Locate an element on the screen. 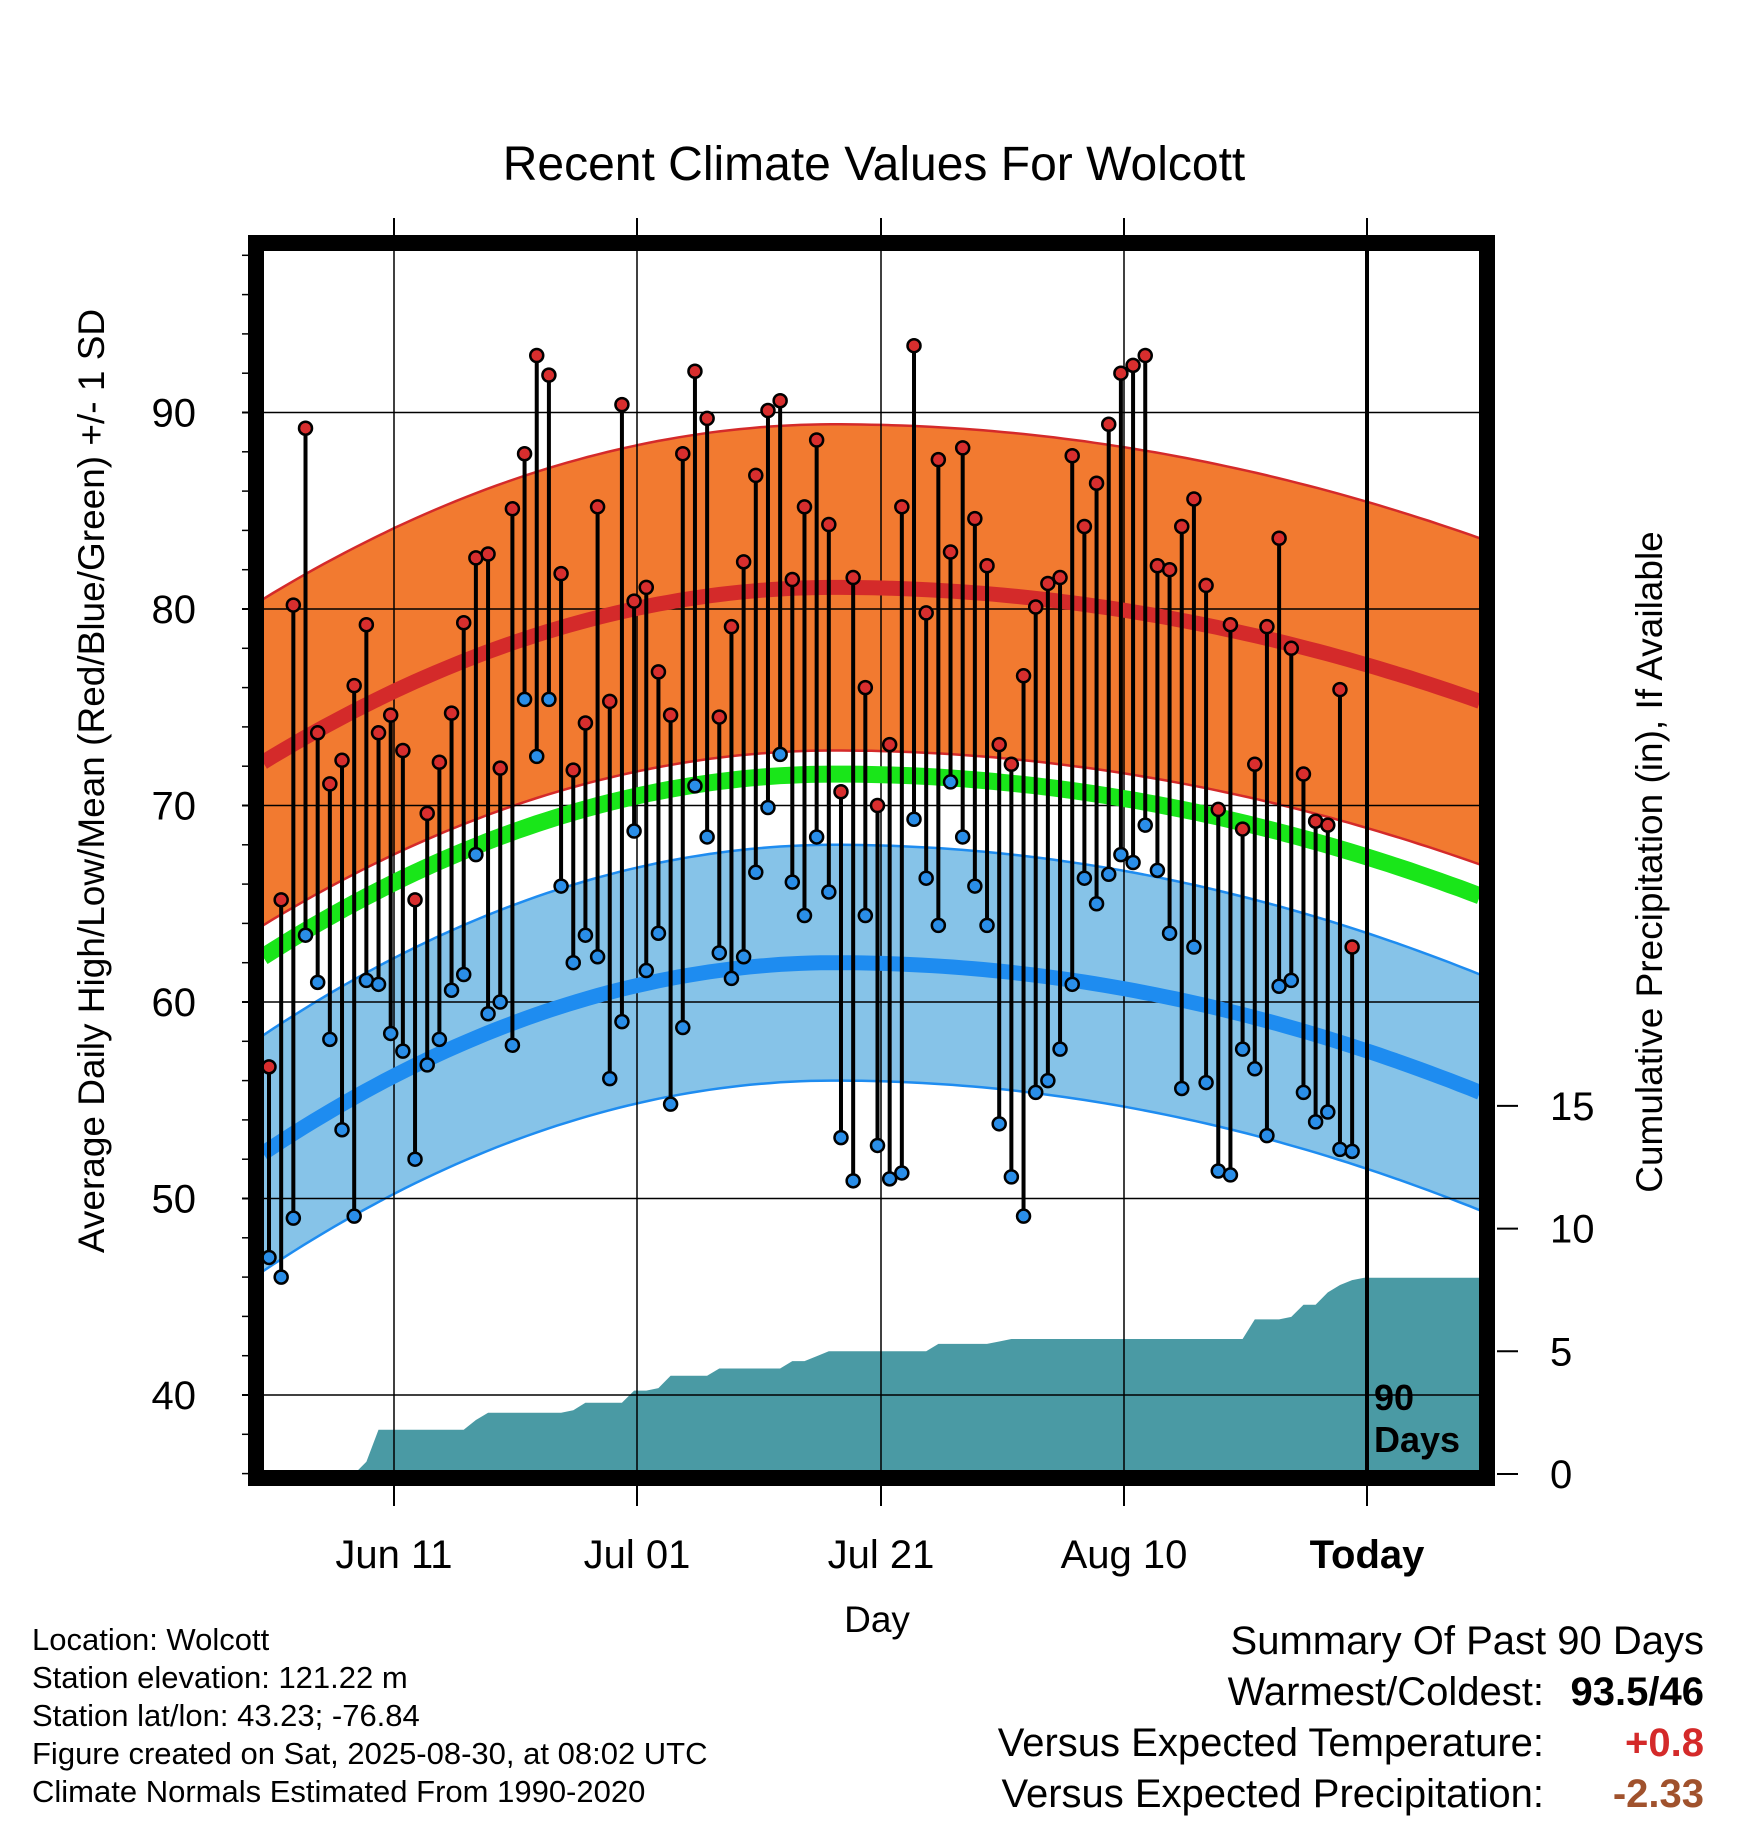 The width and height of the screenshot is (1748, 1828). days-window-label-unit: Days is located at coordinates (1417, 1439).